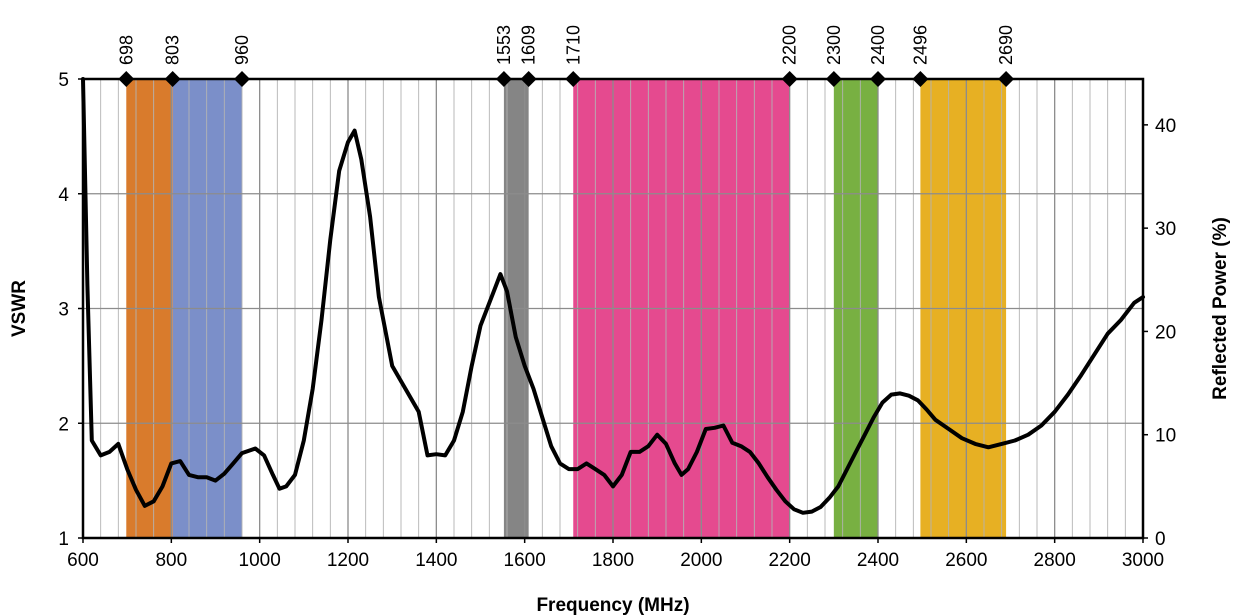 The image size is (1240, 615). Describe the element at coordinates (63, 80) in the screenshot. I see `y-tick-label: 5` at that location.